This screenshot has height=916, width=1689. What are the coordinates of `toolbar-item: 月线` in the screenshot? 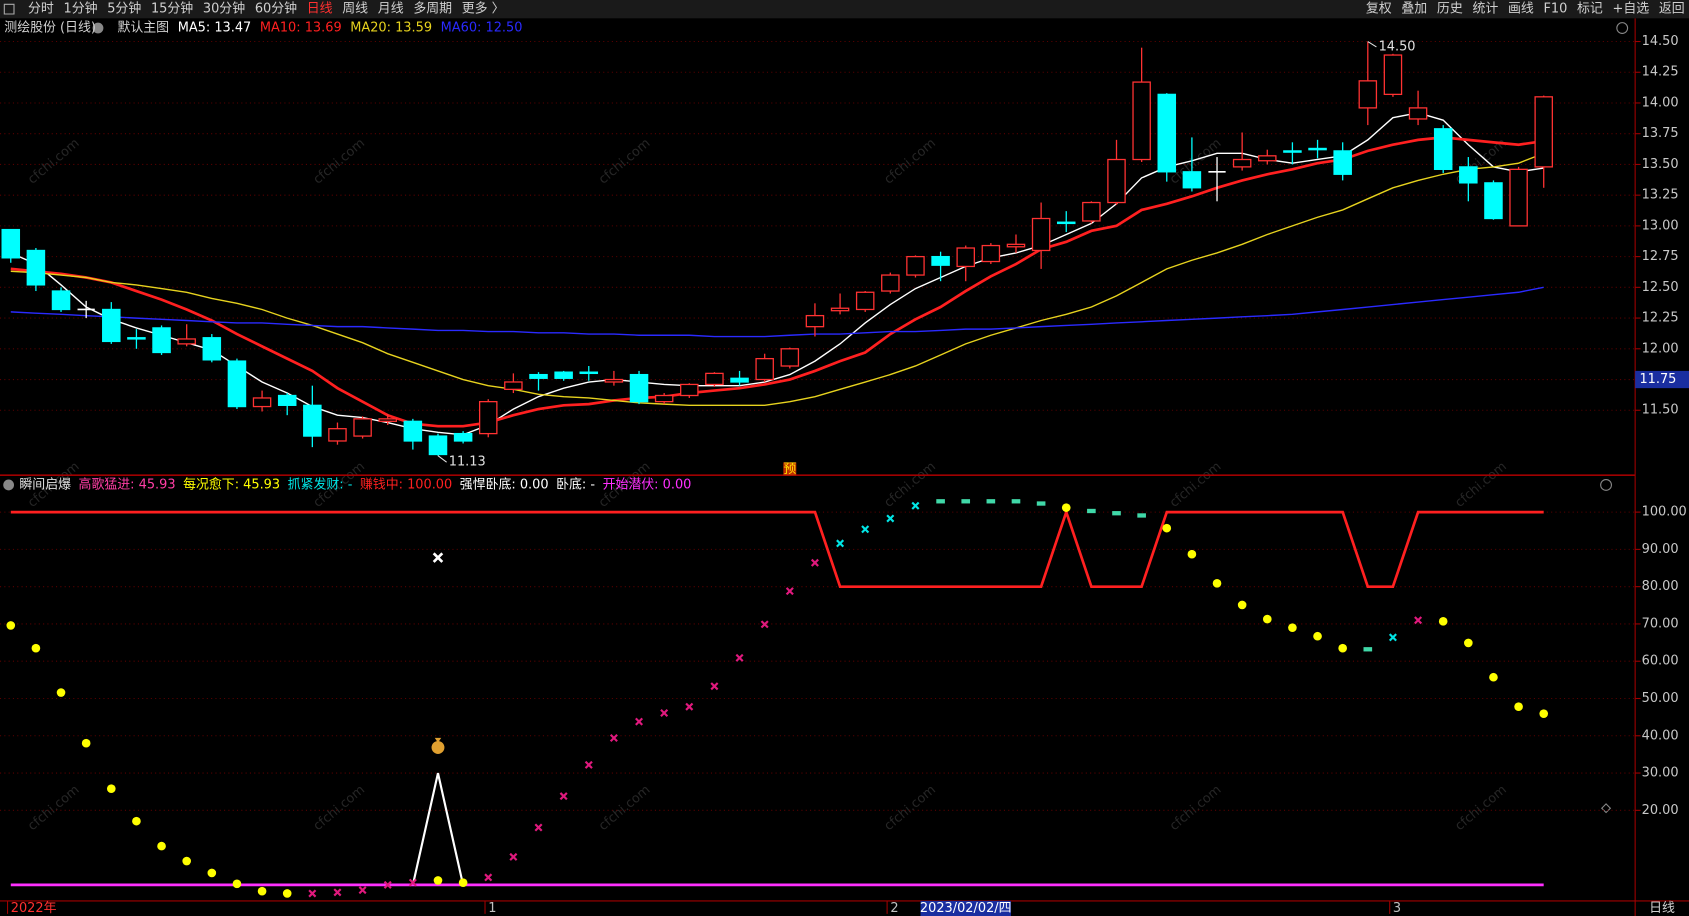 It's located at (391, 9).